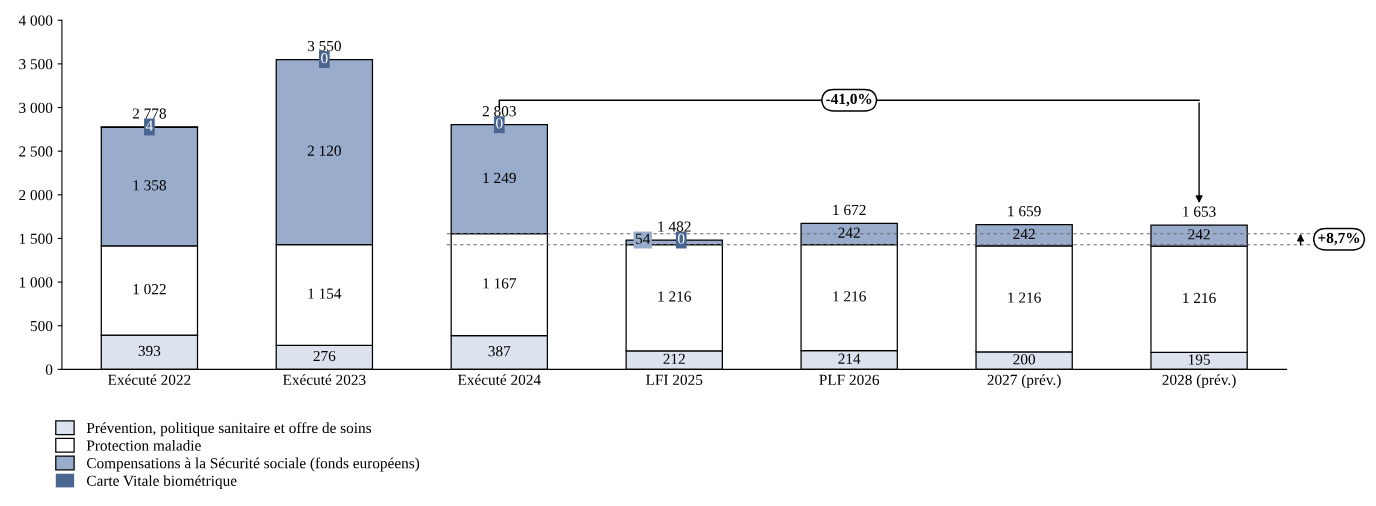 The height and width of the screenshot is (506, 1376). What do you see at coordinates (49, 369) in the screenshot?
I see `y-tick-label: 0` at bounding box center [49, 369].